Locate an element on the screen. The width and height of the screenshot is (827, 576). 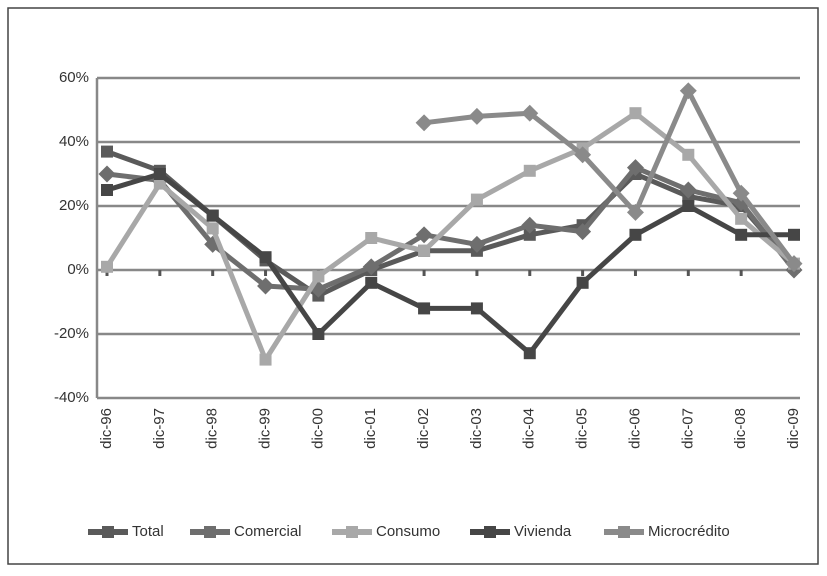
x-tick-label: dic-97 is located at coordinates (159, 428).